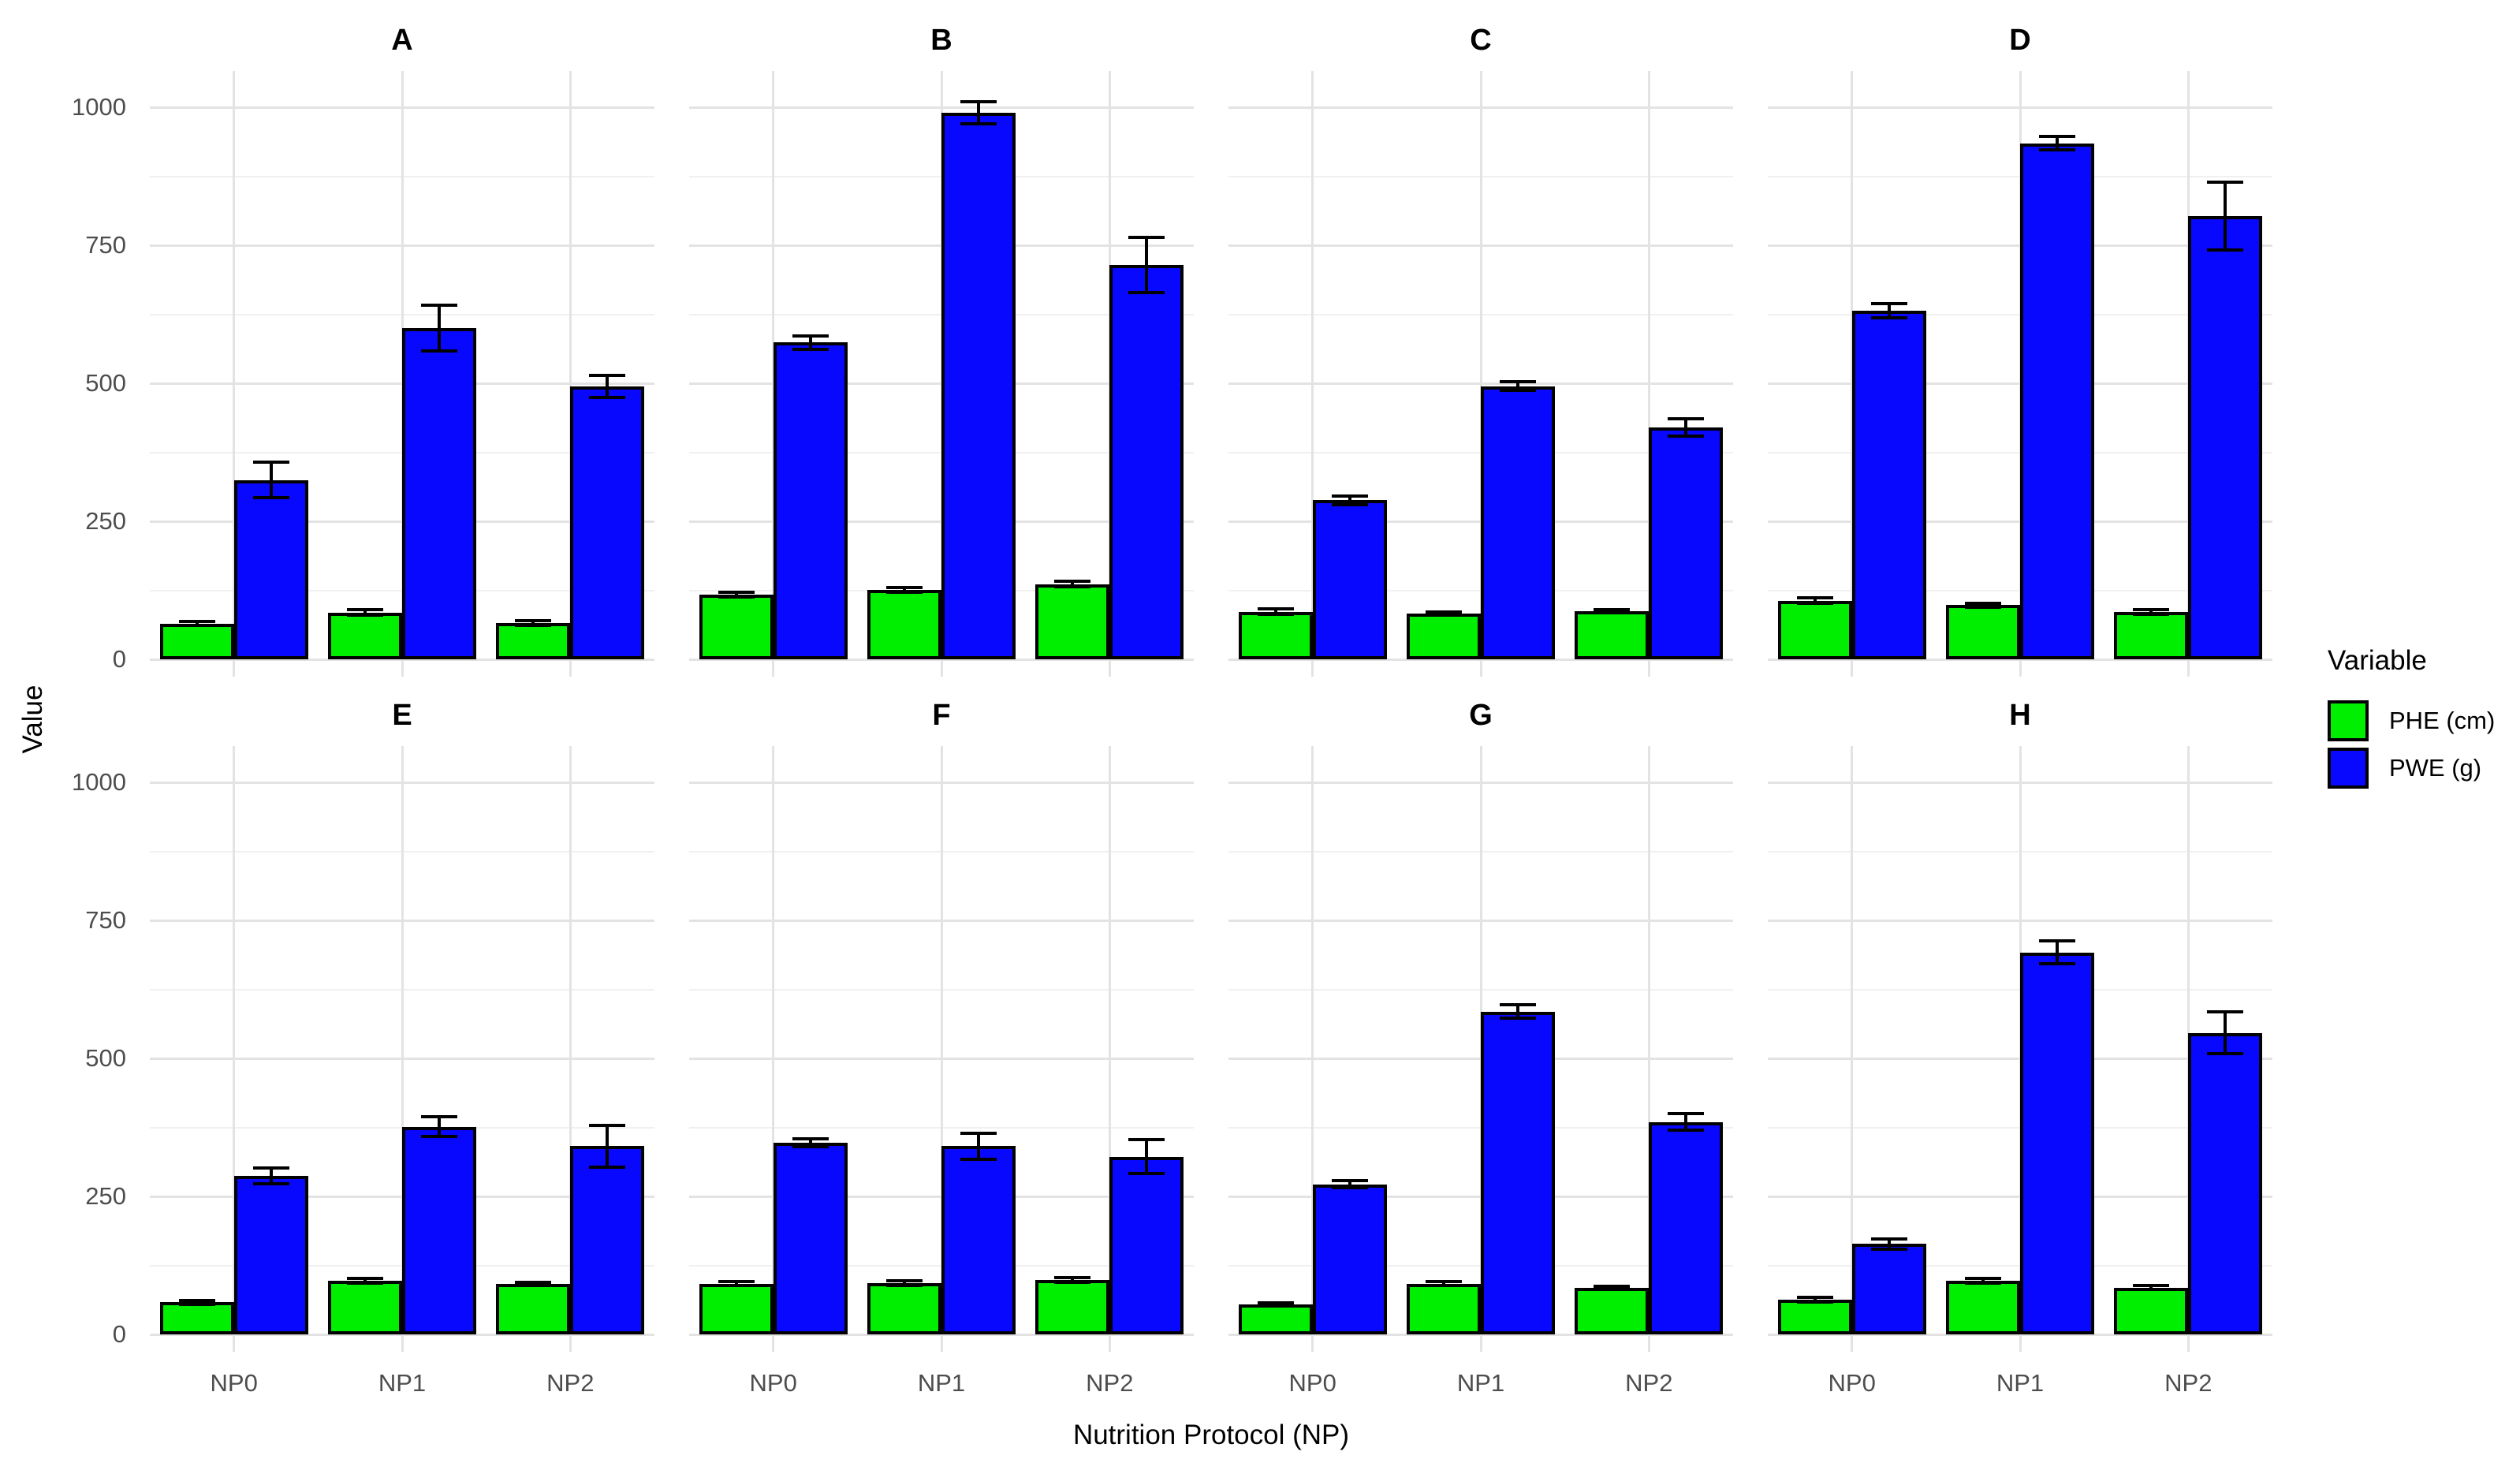 The image size is (2520, 1459). Describe the element at coordinates (570, 365) in the screenshot. I see `major-gridline-x-NP2` at that location.